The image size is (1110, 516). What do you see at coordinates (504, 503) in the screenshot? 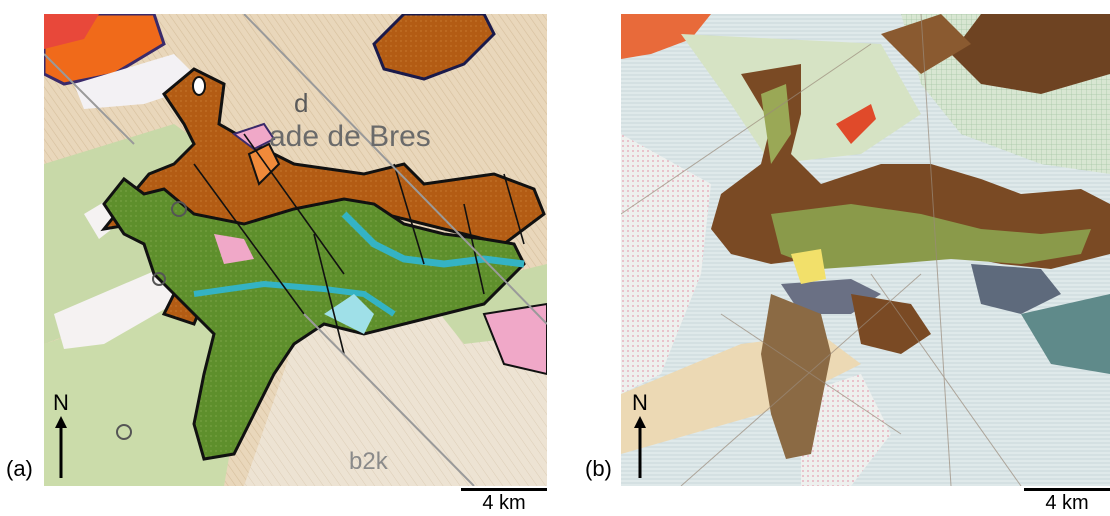
I see `scale-label-a: 4 km` at bounding box center [504, 503].